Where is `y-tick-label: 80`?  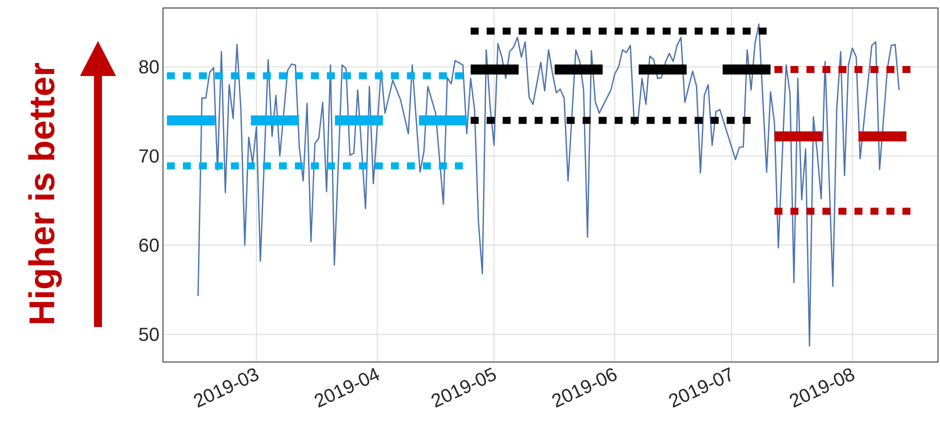 y-tick-label: 80 is located at coordinates (149, 67).